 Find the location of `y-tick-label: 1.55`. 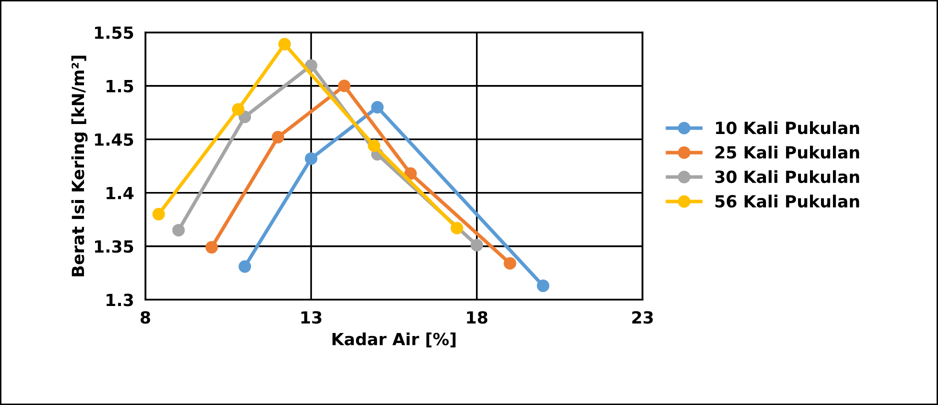

y-tick-label: 1.55 is located at coordinates (114, 32).